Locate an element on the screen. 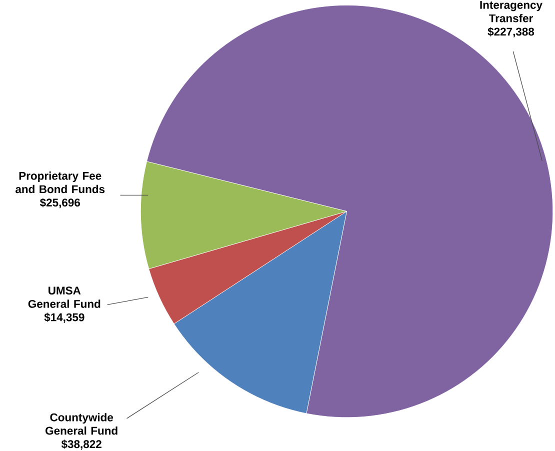  data-label: $227,388 is located at coordinates (511, 32).